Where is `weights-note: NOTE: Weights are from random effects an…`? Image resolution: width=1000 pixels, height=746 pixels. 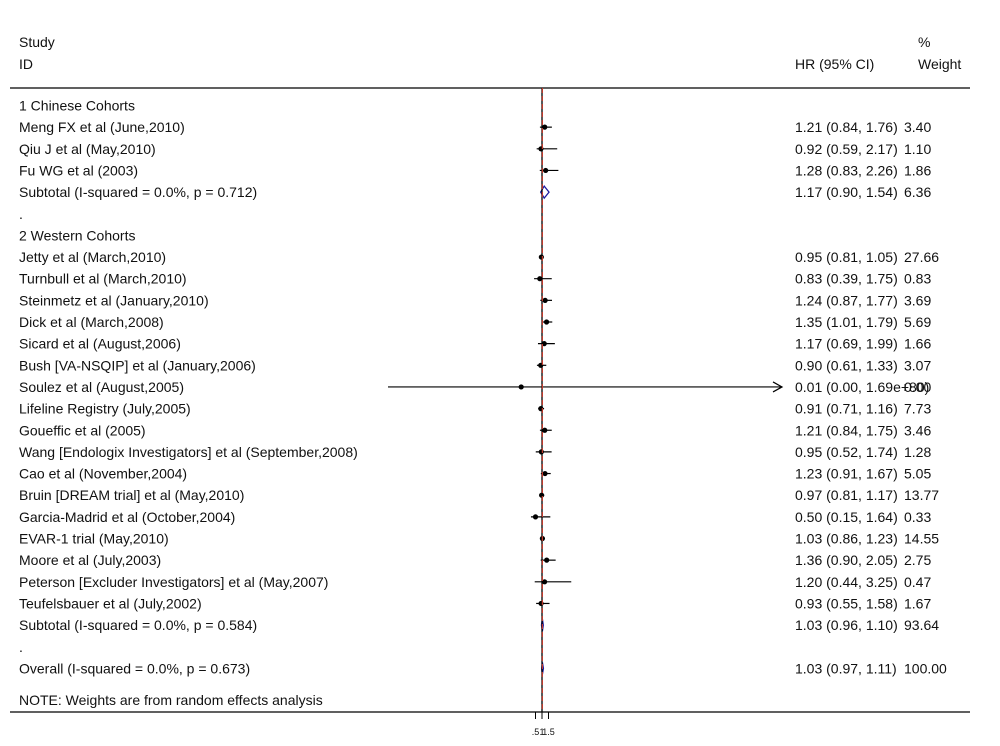
weights-note: NOTE: Weights are from random effects an… is located at coordinates (171, 700).